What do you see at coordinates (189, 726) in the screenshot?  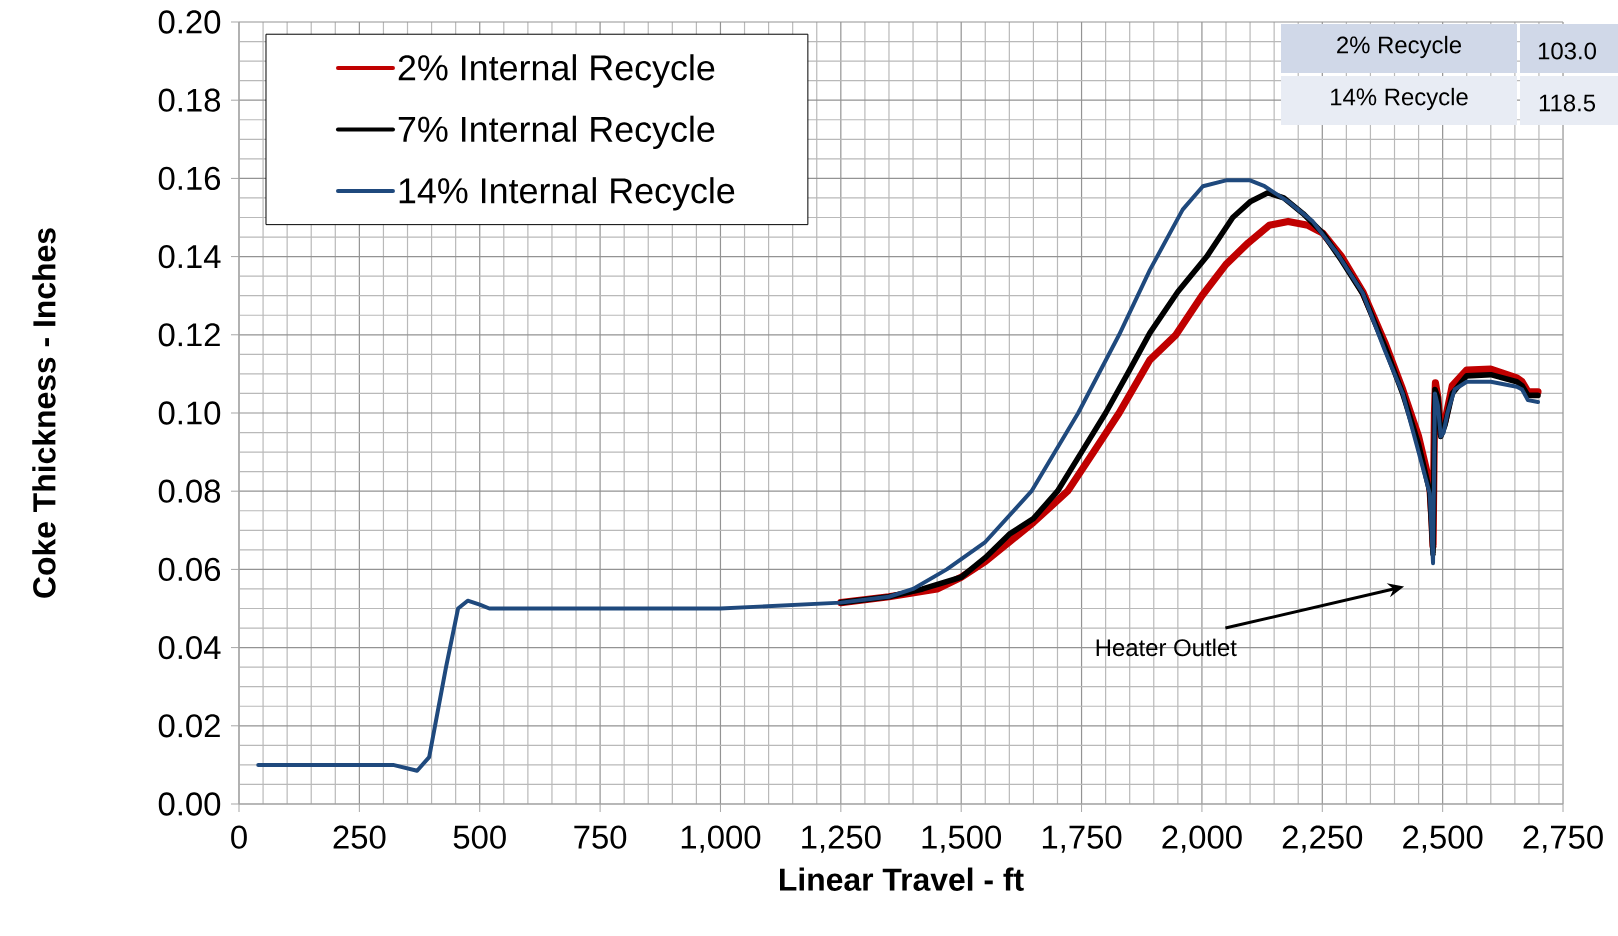 I see `y-tick-label: 0.02` at bounding box center [189, 726].